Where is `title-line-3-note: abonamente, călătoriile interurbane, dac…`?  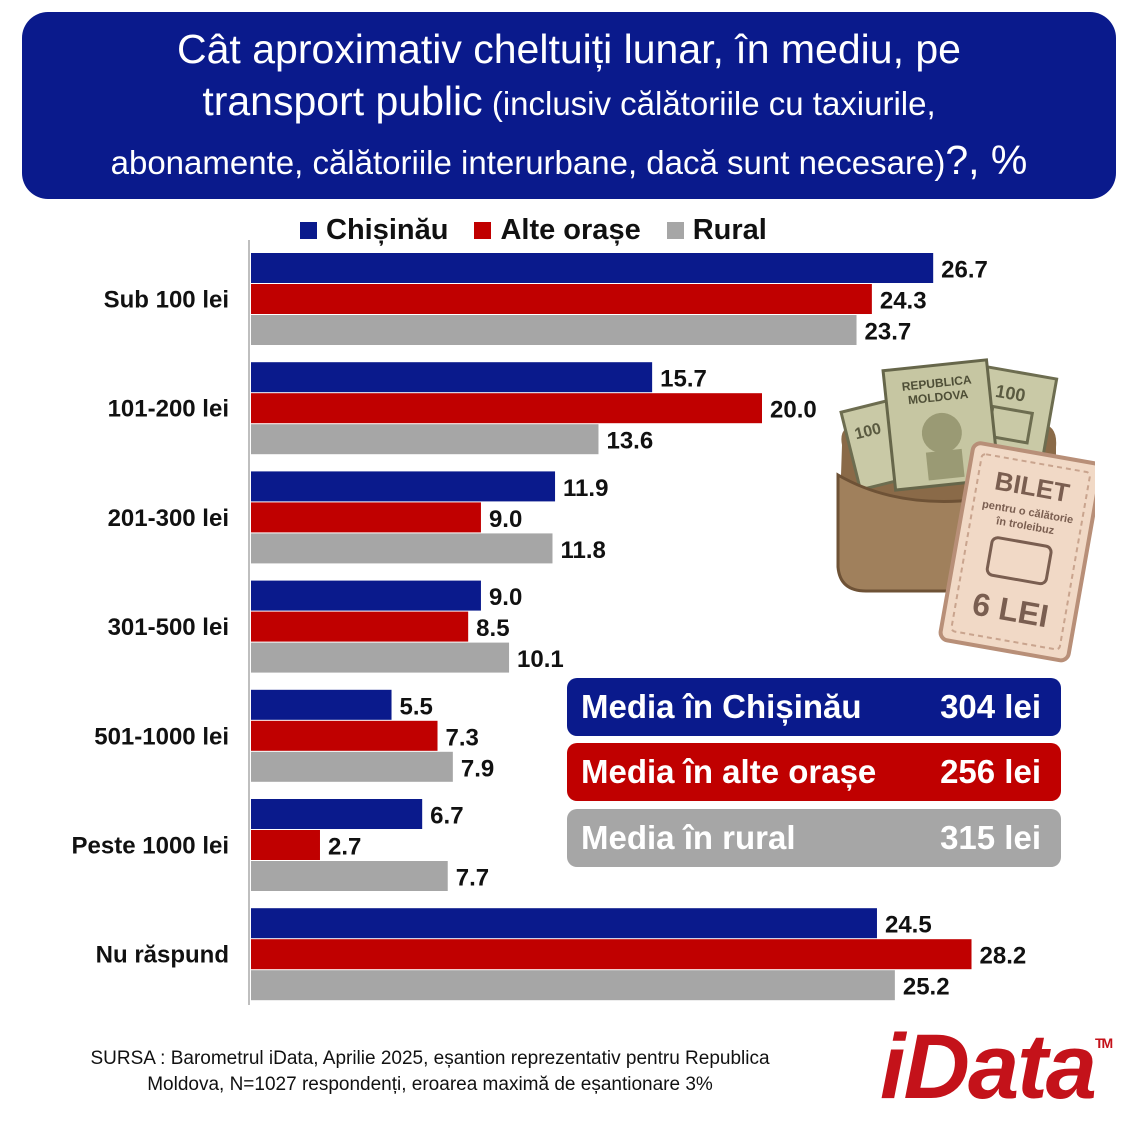 title-line-3-note: abonamente, călătoriile interurbane, dac… is located at coordinates (528, 162).